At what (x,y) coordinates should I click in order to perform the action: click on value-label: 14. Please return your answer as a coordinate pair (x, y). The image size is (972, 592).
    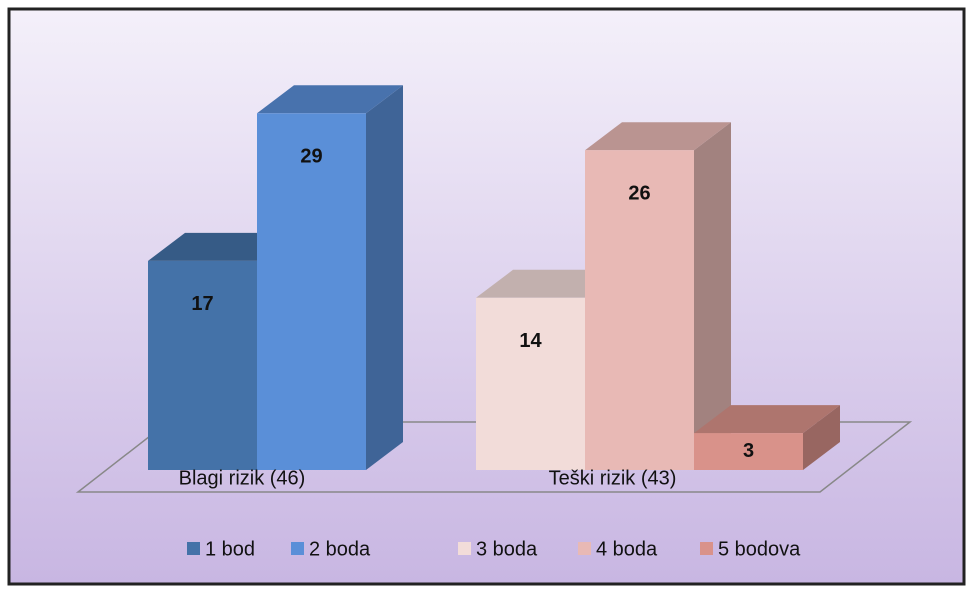
    Looking at the image, I should click on (530, 341).